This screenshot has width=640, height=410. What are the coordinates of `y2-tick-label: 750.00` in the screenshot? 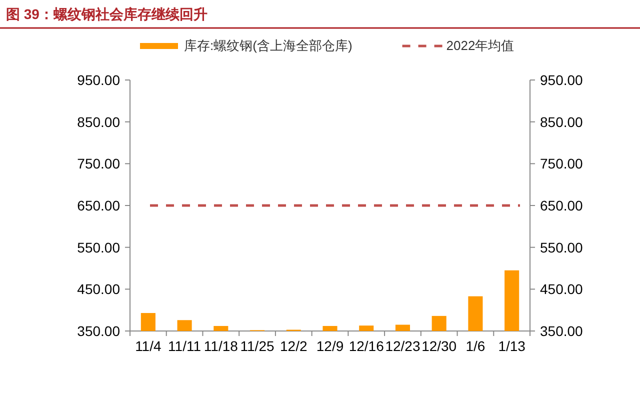 It's located at (562, 164).